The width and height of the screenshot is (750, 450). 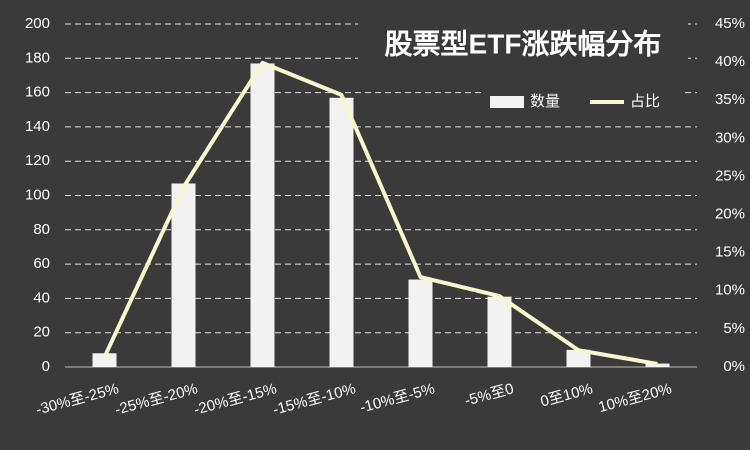 I want to click on y-tick-label: 200, so click(x=37, y=23).